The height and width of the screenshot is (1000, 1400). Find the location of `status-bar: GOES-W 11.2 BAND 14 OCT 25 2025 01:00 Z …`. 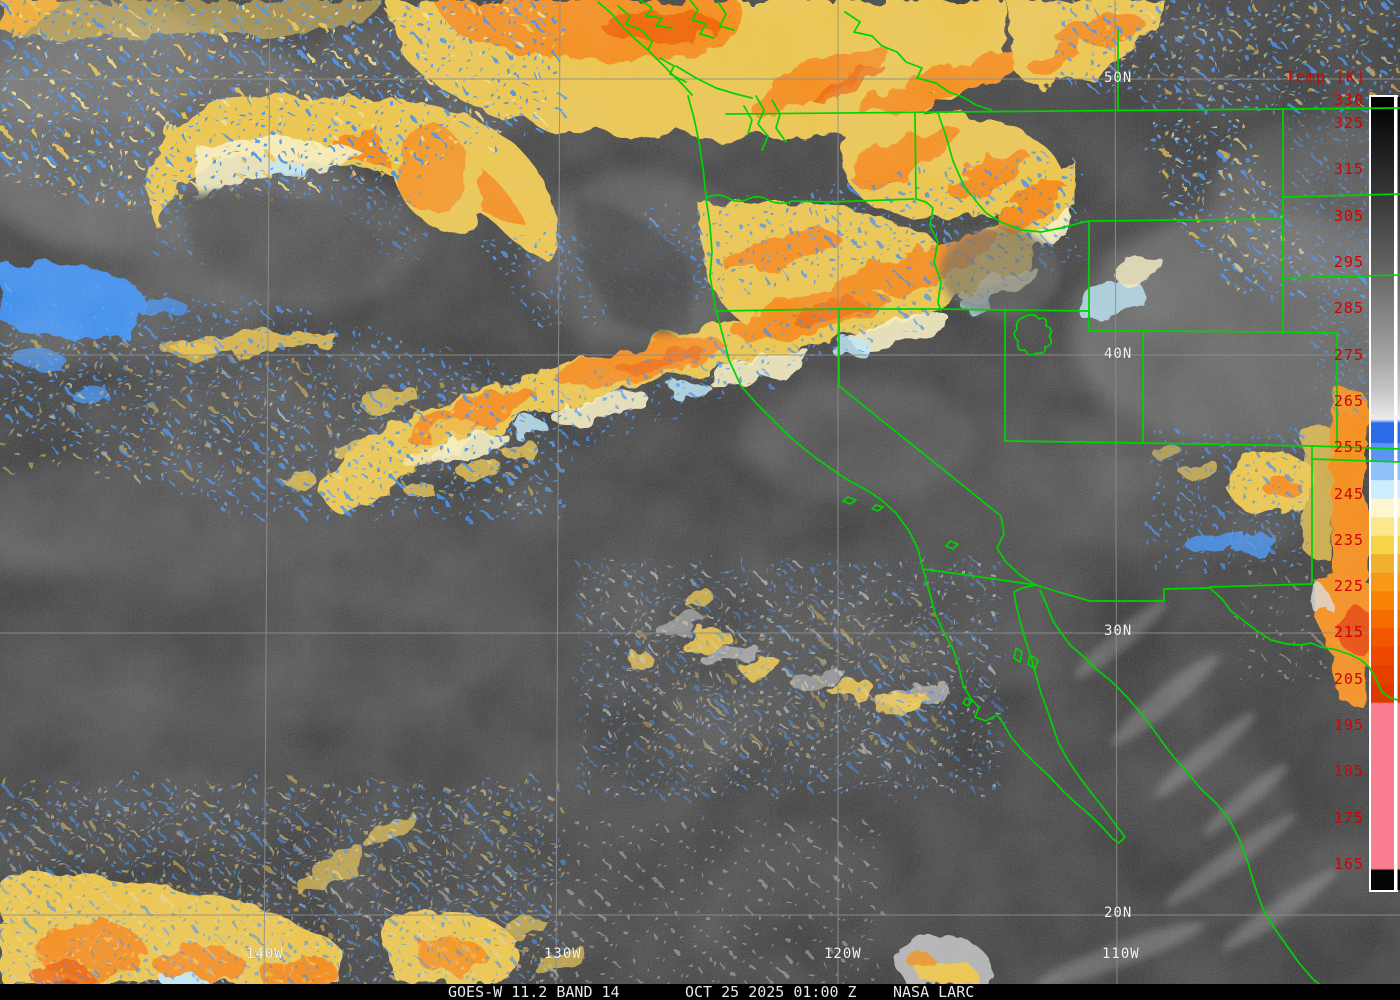

status-bar: GOES-W 11.2 BAND 14 OCT 25 2025 01:00 Z … is located at coordinates (700, 992).